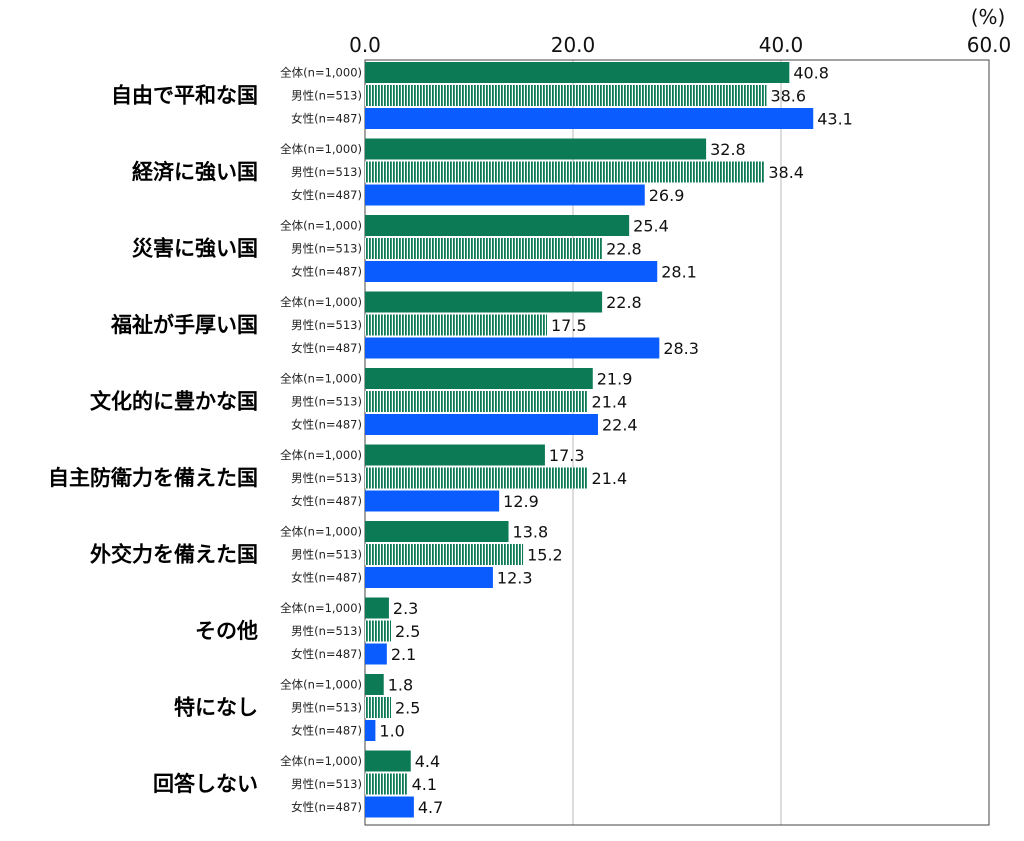 Image resolution: width=1024 pixels, height=841 pixels. What do you see at coordinates (786, 172) in the screenshot?
I see `data-label: 38.4` at bounding box center [786, 172].